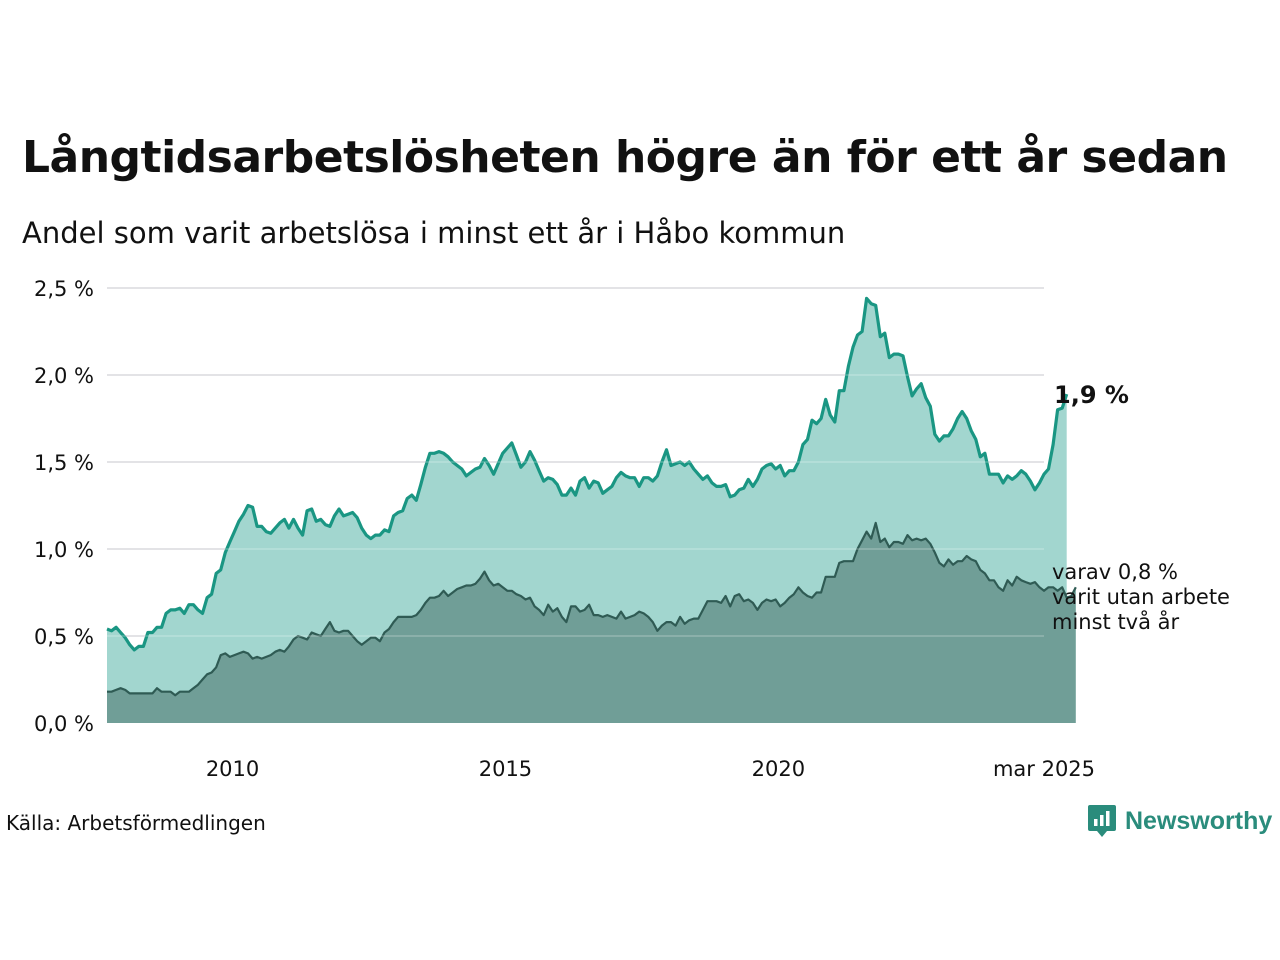  I want to click on x-axis-ticks: 2010 2015 2020 mar 2025, so click(650, 769).